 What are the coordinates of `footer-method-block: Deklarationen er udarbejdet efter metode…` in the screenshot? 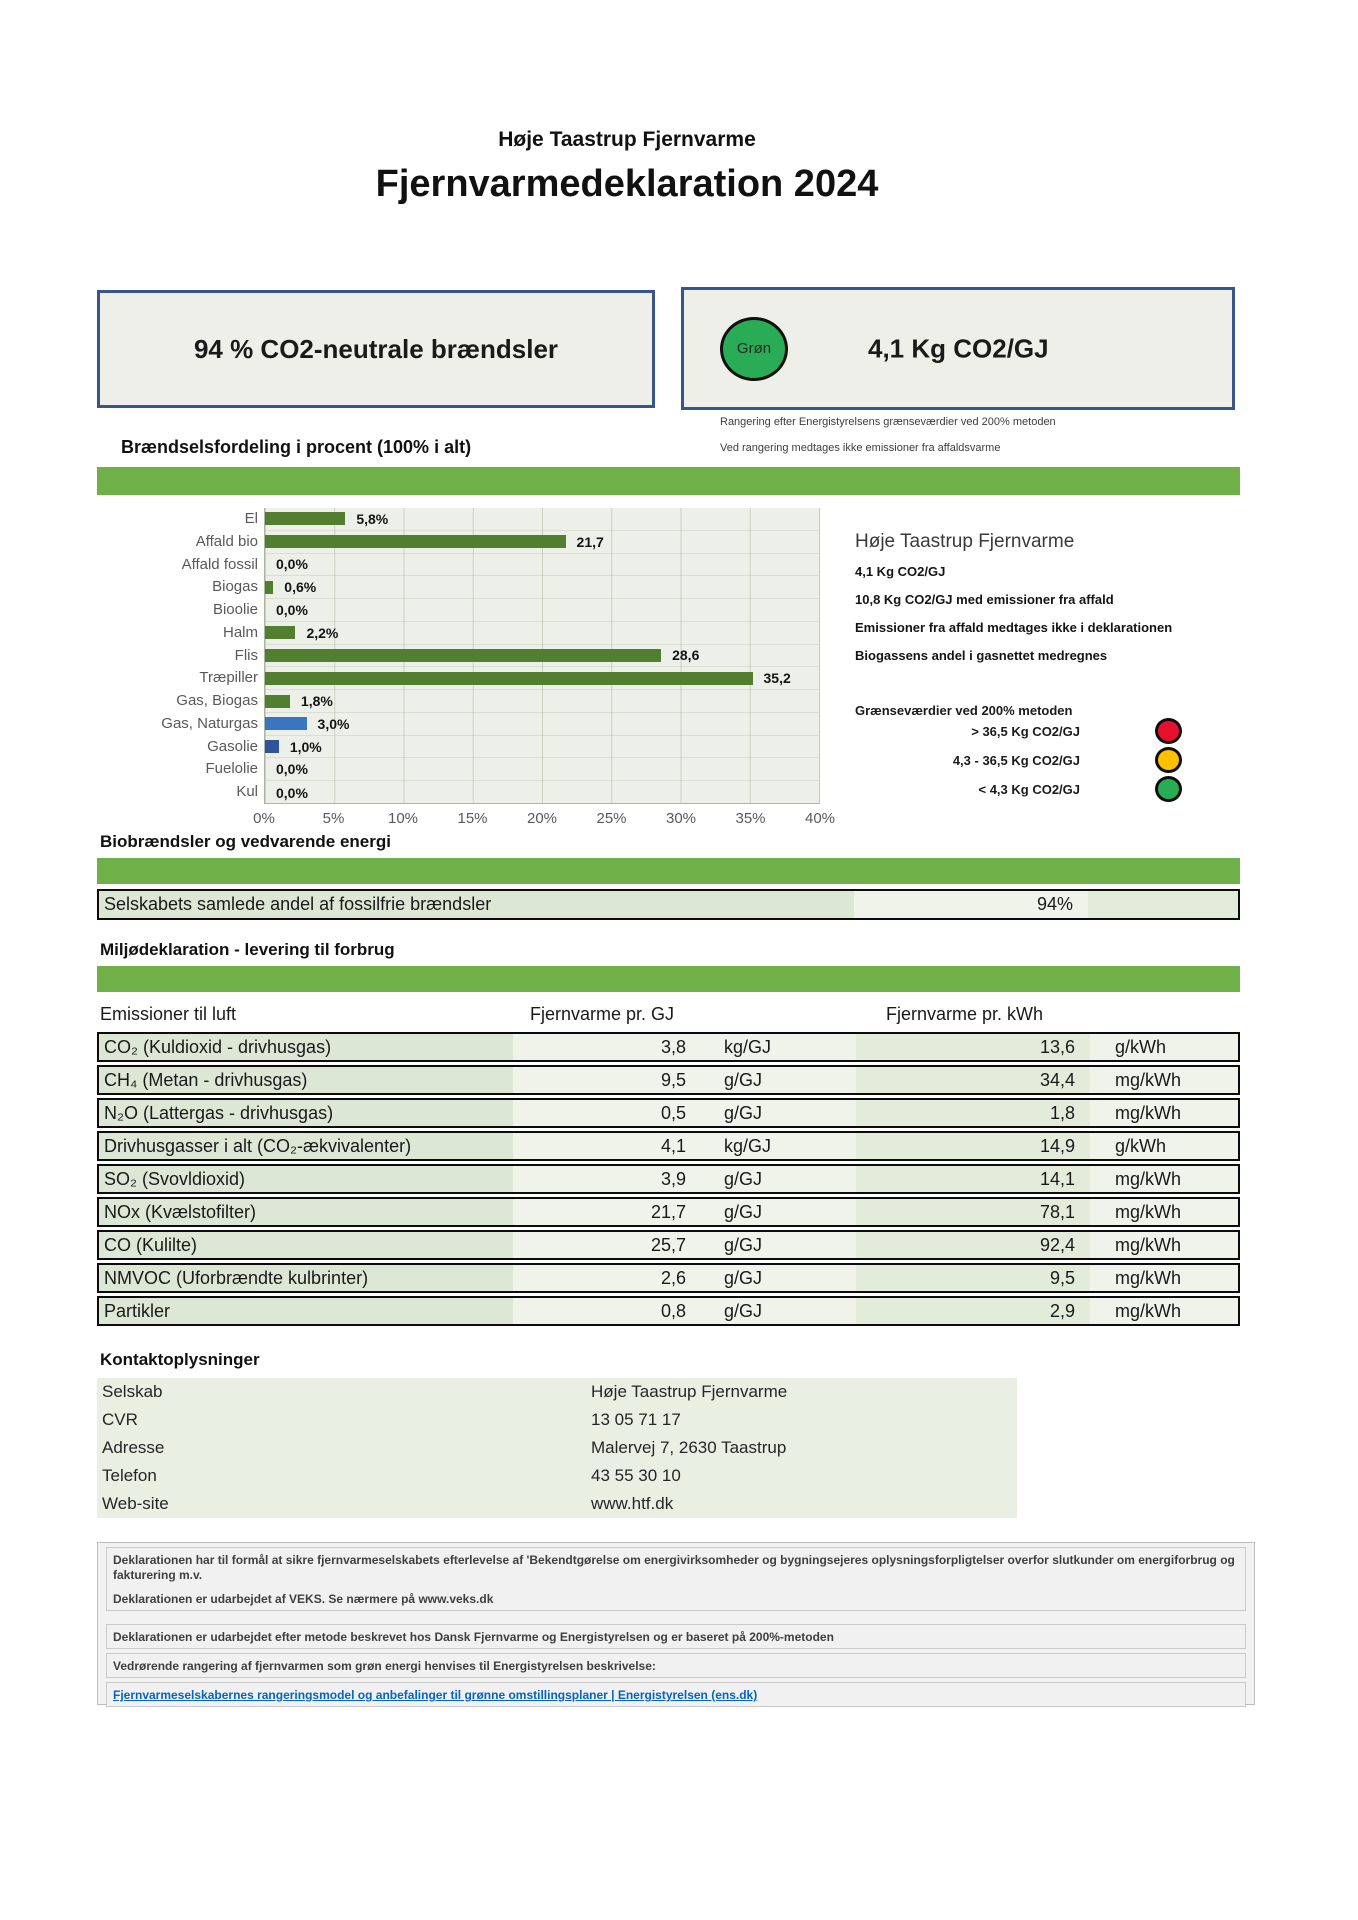 It's located at (676, 1636).